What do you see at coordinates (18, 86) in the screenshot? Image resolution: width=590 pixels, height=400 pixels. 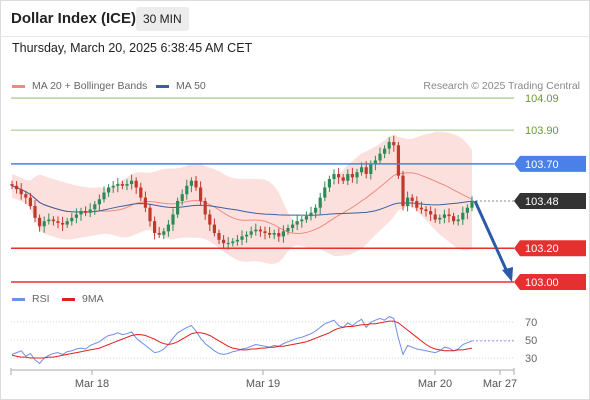 I see `ma20-swatch` at bounding box center [18, 86].